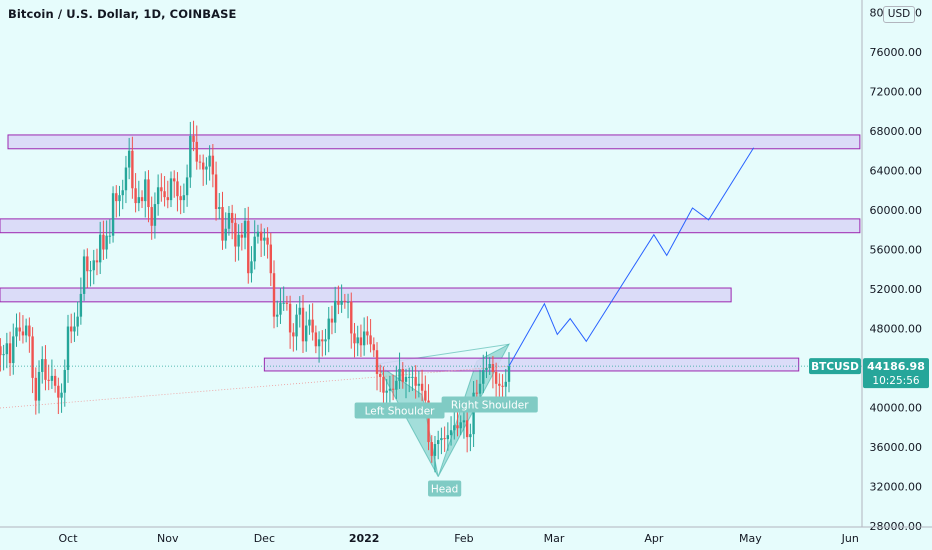 This screenshot has height=550, width=932. What do you see at coordinates (835, 366) in the screenshot?
I see `symbol-tag-bg` at bounding box center [835, 366].